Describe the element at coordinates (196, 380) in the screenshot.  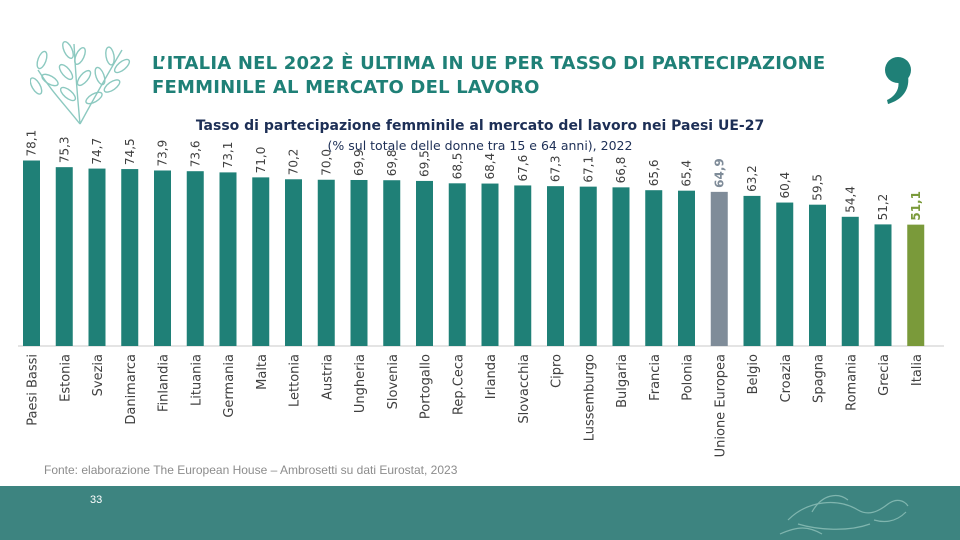
I see `tick-label: Lituania` at that location.